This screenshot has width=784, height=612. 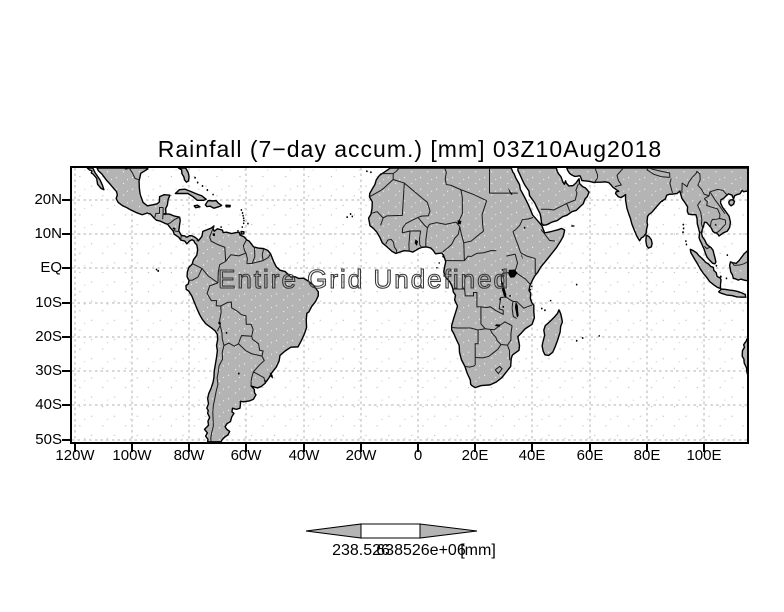 What do you see at coordinates (242, 233) in the screenshot?
I see `trinidad` at bounding box center [242, 233].